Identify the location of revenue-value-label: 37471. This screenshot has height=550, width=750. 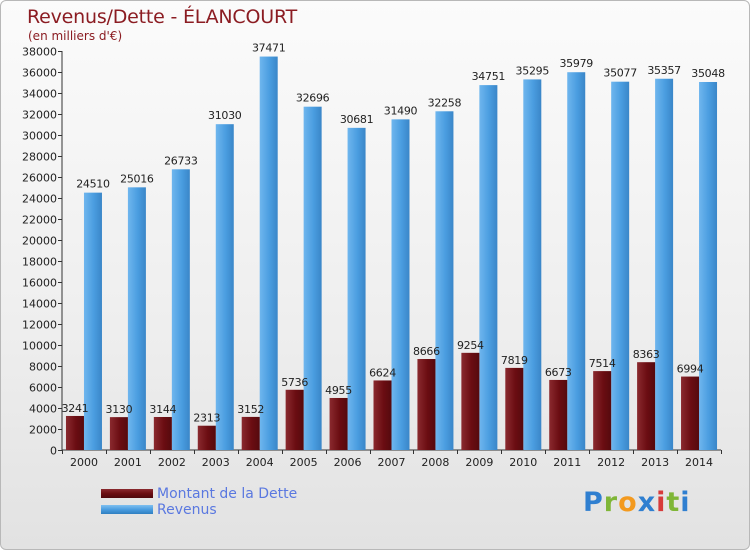
(269, 48).